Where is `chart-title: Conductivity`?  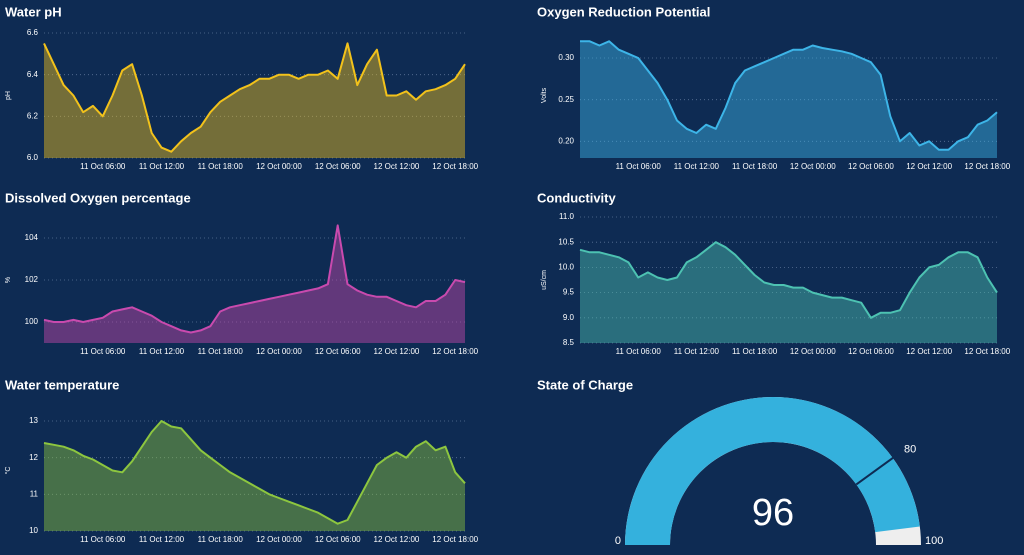 chart-title: Conductivity is located at coordinates (576, 197).